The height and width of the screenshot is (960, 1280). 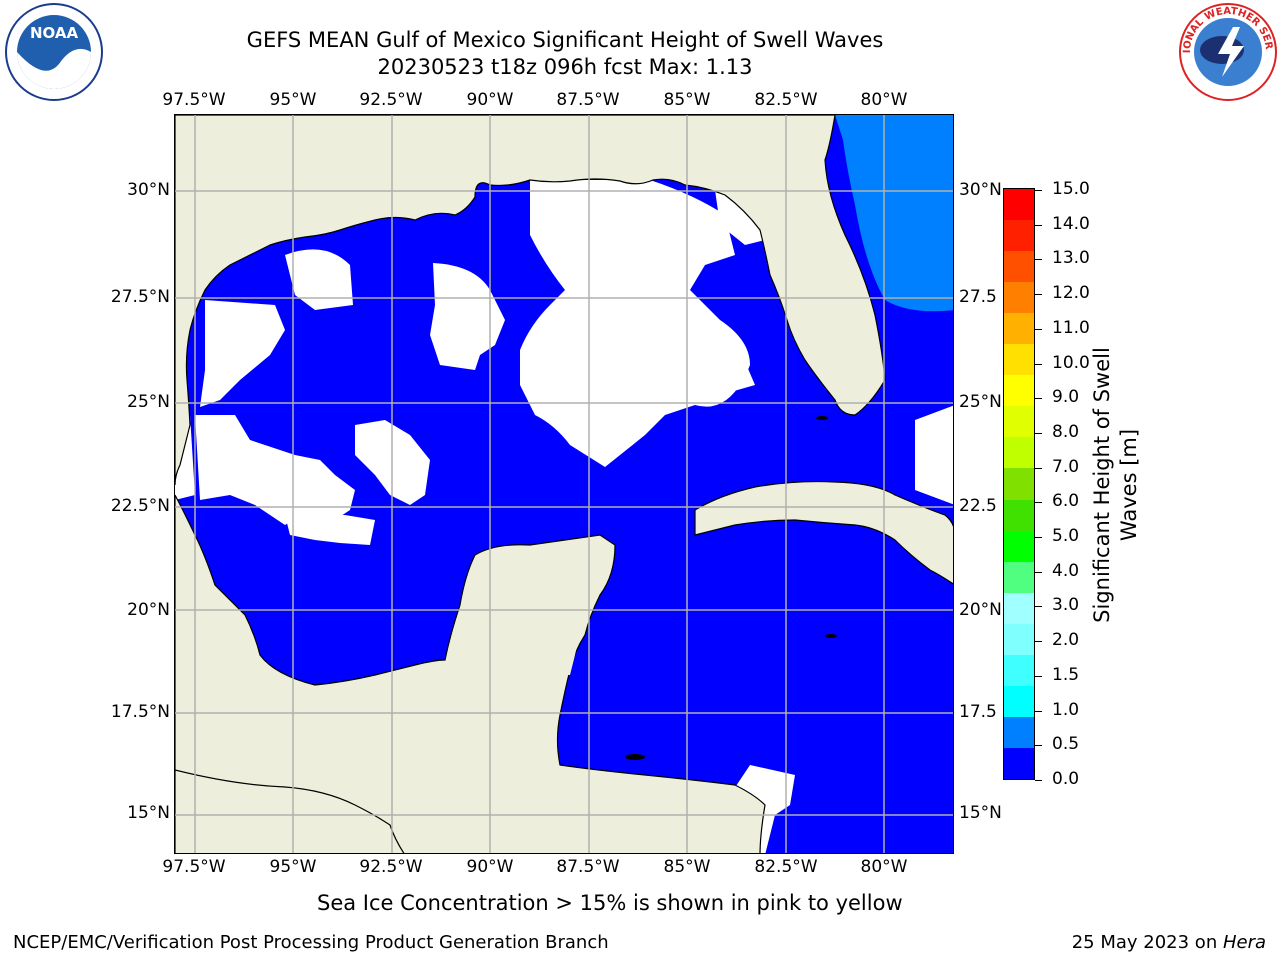 What do you see at coordinates (1071, 223) in the screenshot?
I see `colorbar-tick-label: 14.0` at bounding box center [1071, 223].